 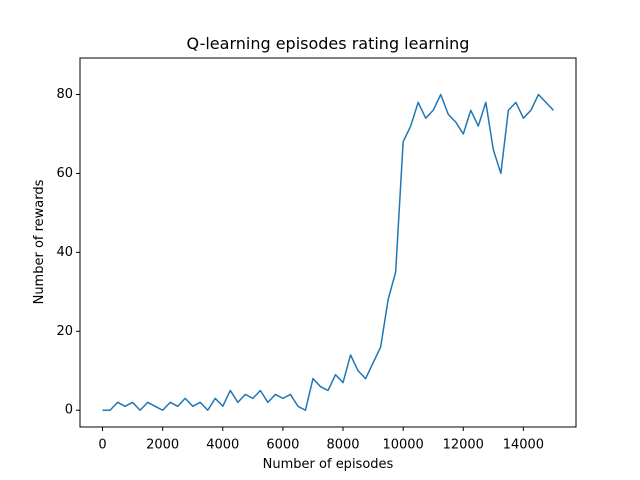 What do you see at coordinates (64, 252) in the screenshot?
I see `y-tick-label: 40` at bounding box center [64, 252].